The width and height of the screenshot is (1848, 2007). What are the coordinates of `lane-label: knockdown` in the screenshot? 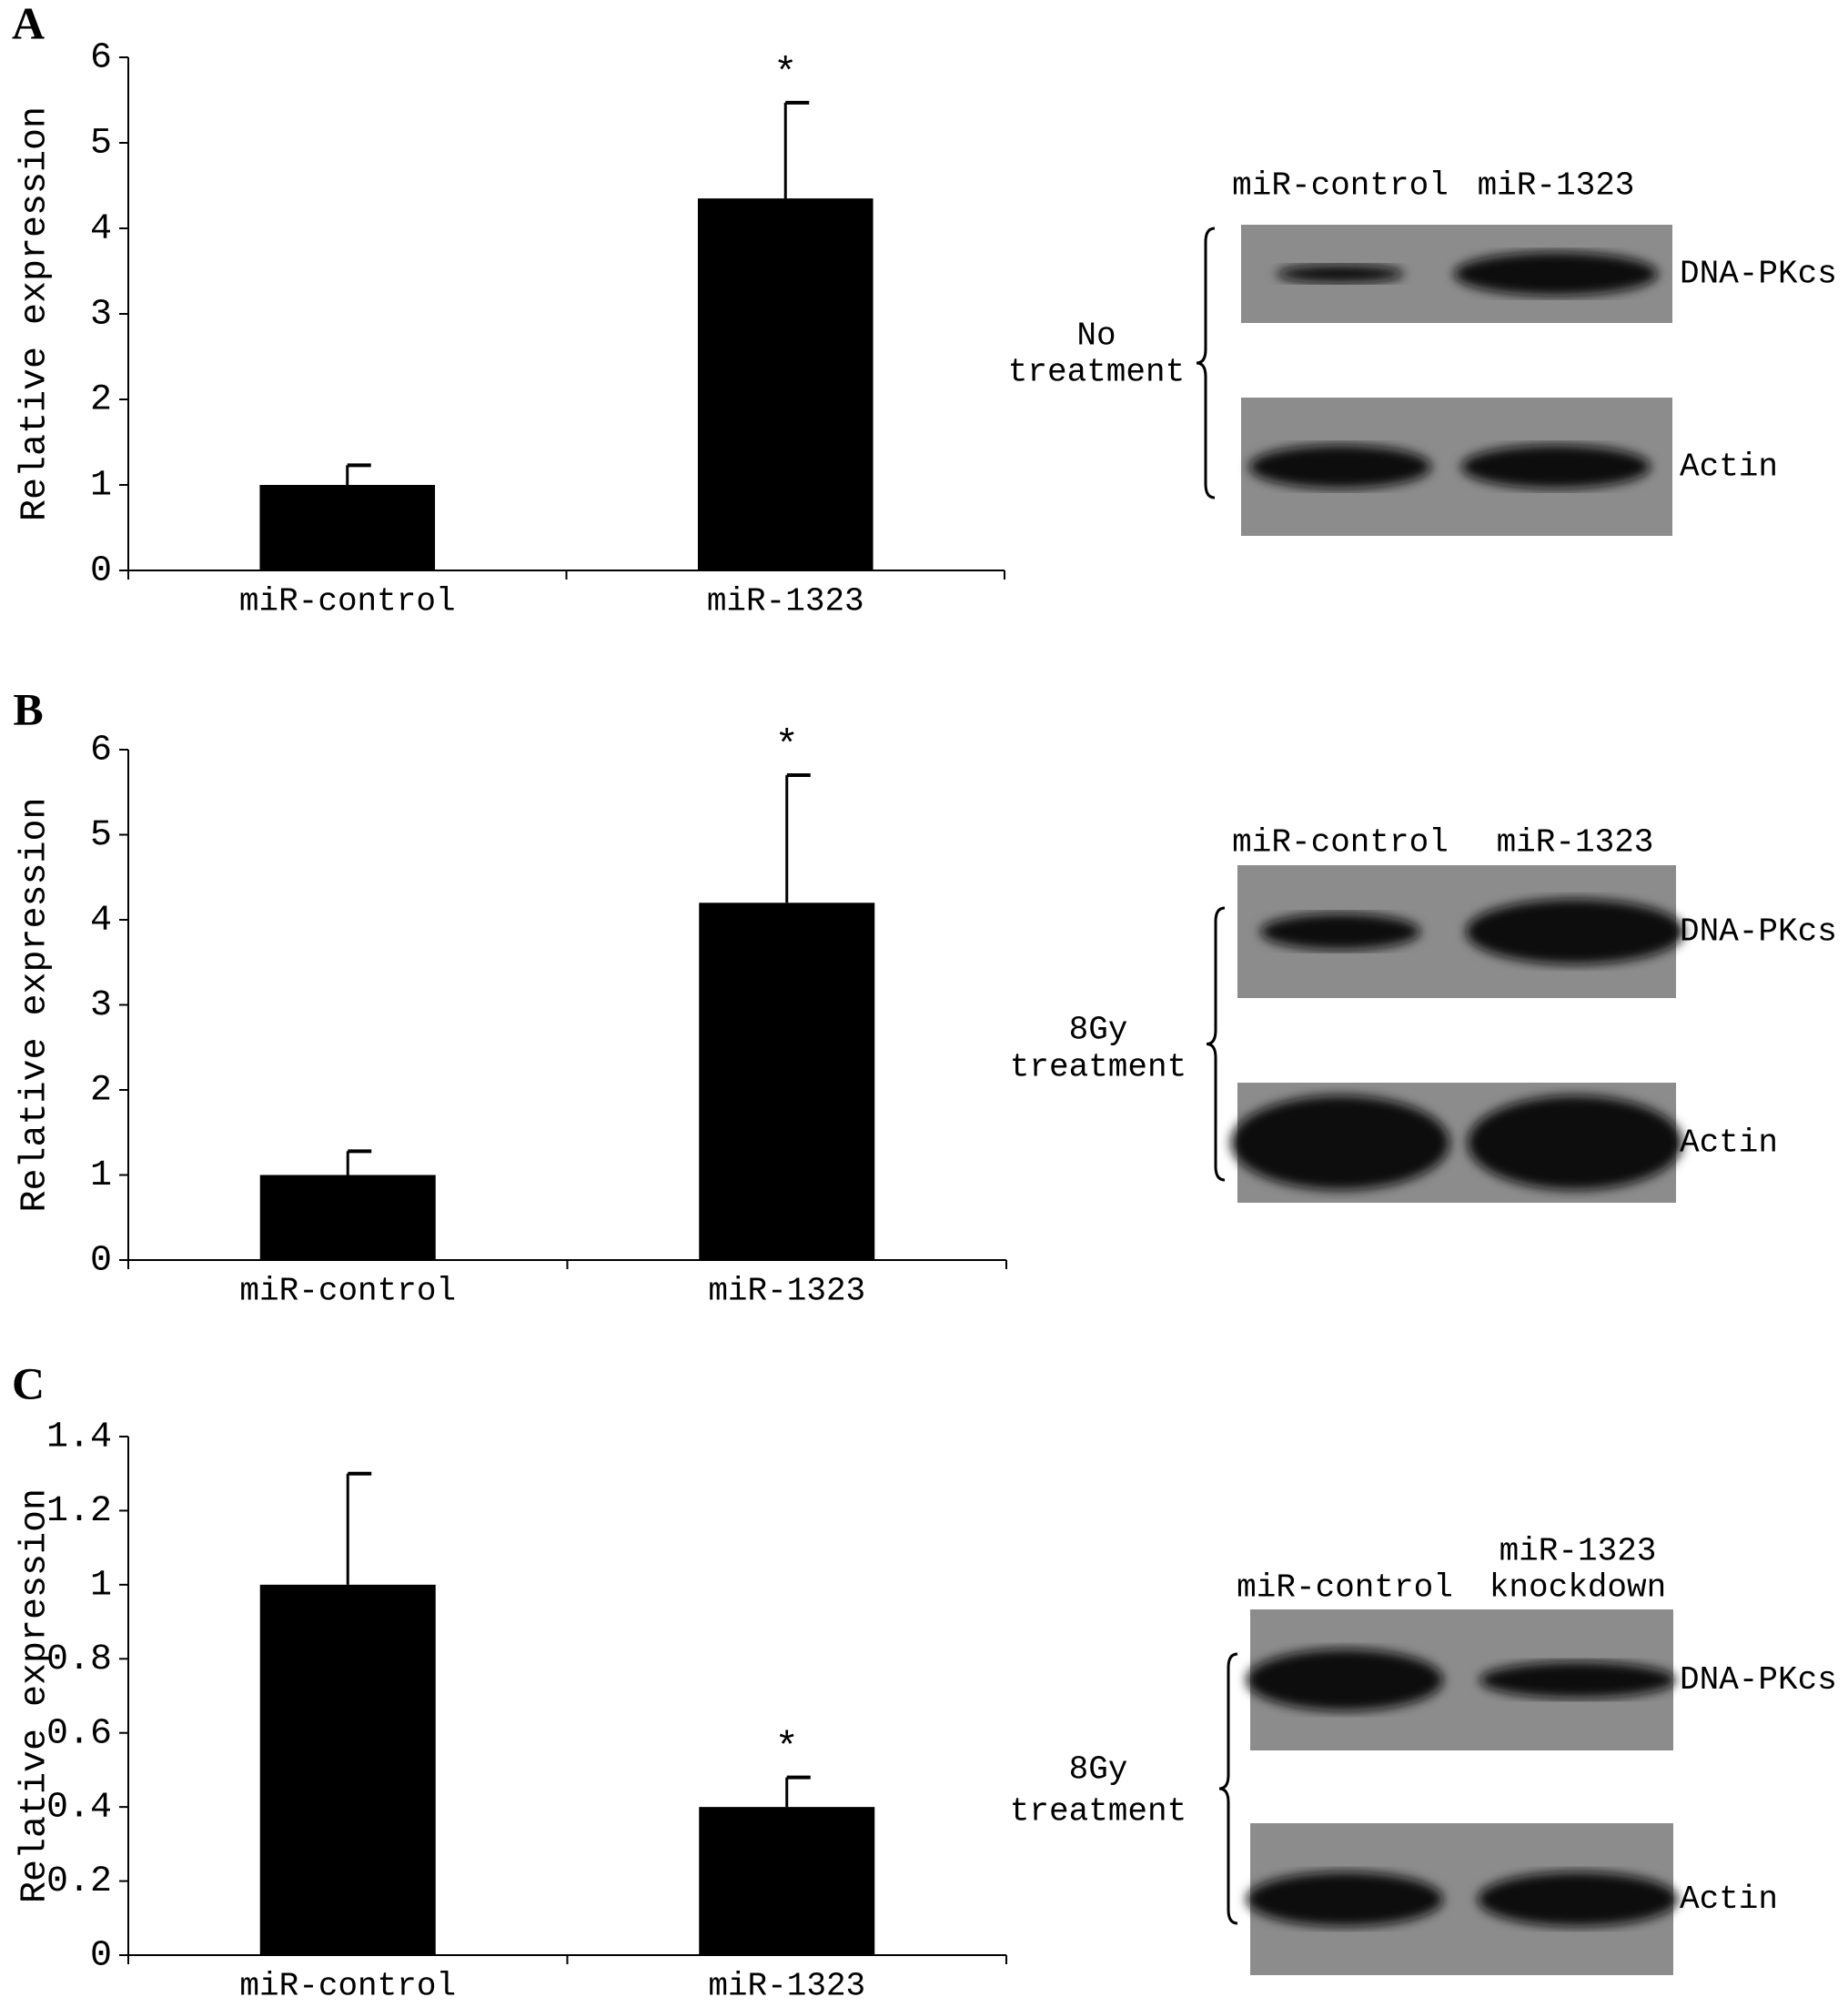 It's located at (1578, 1588).